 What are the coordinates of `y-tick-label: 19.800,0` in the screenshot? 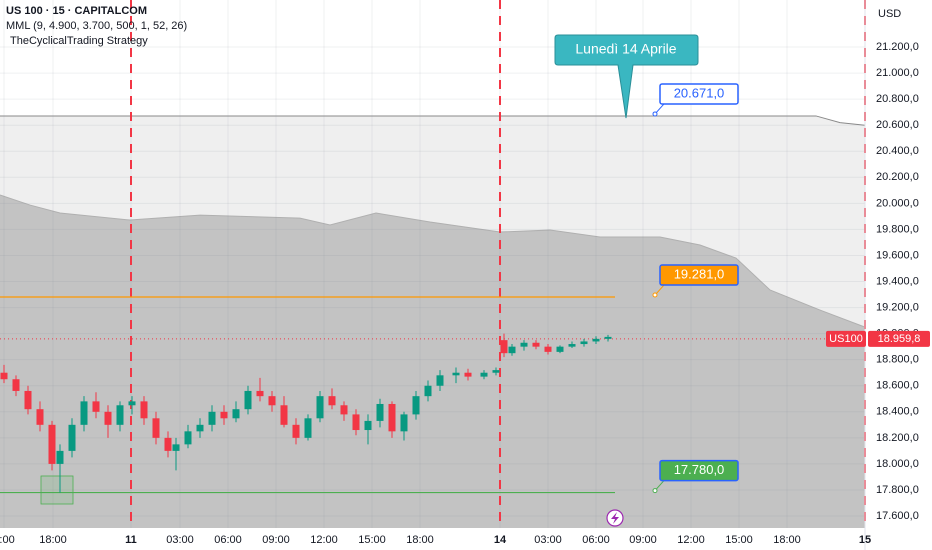 It's located at (897, 229).